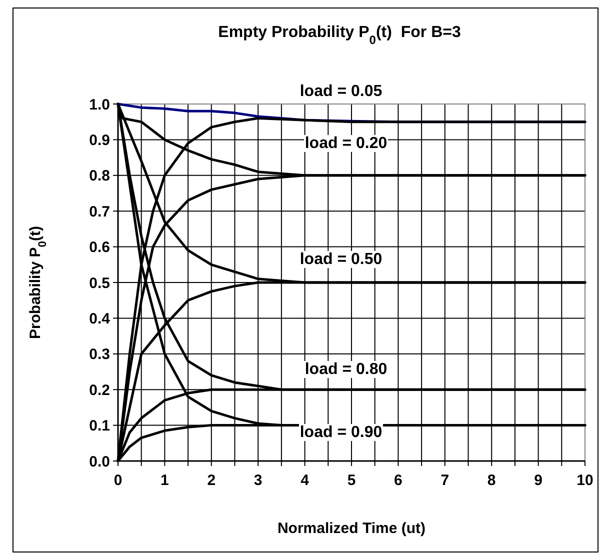  Describe the element at coordinates (211, 480) in the screenshot. I see `x-tick-label: 2` at that location.